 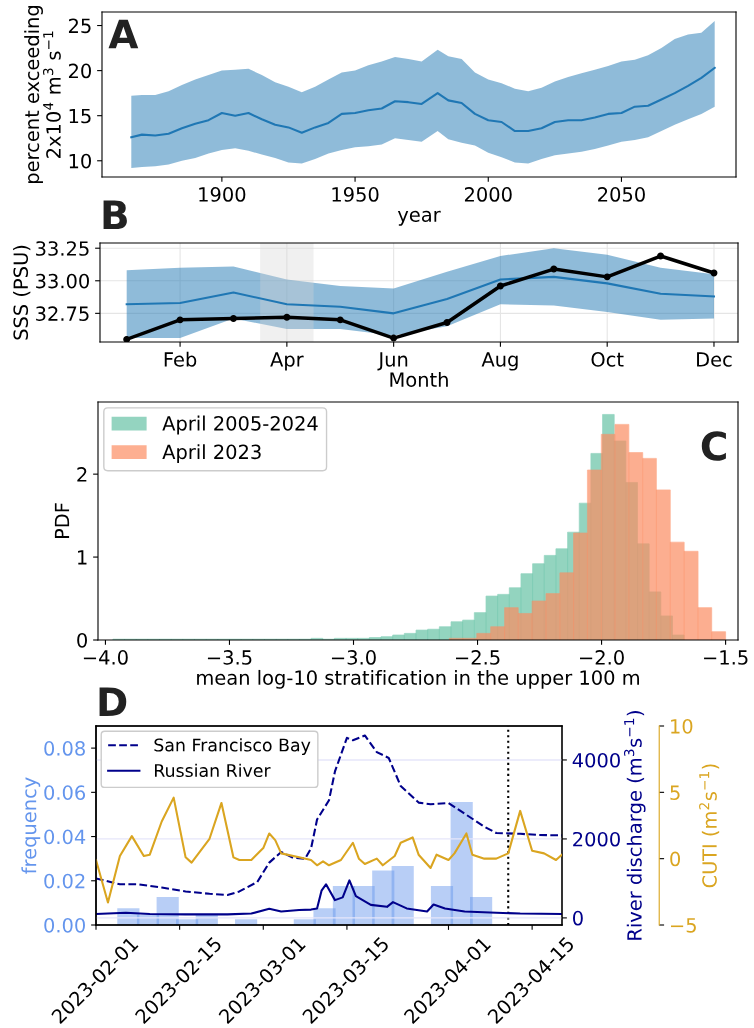 I want to click on x-tick-label: Jun, so click(x=392, y=361).